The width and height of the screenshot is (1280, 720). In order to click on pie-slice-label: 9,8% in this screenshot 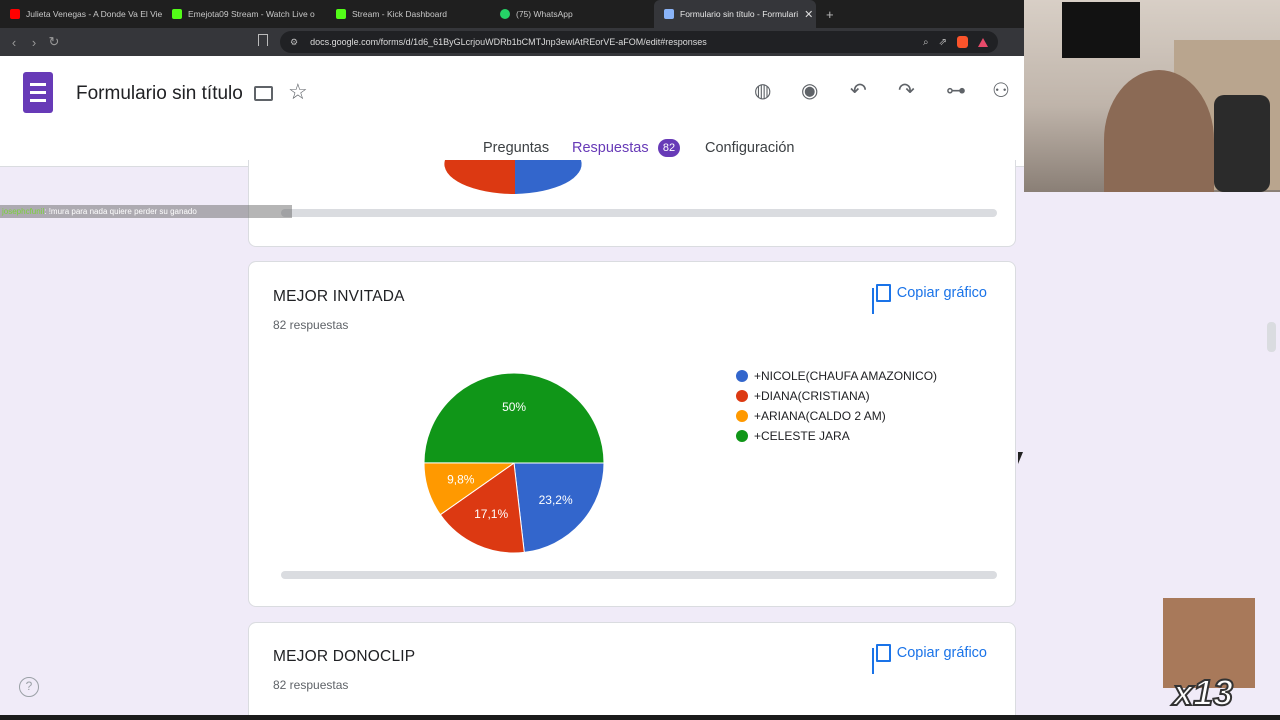, I will do `click(461, 480)`.